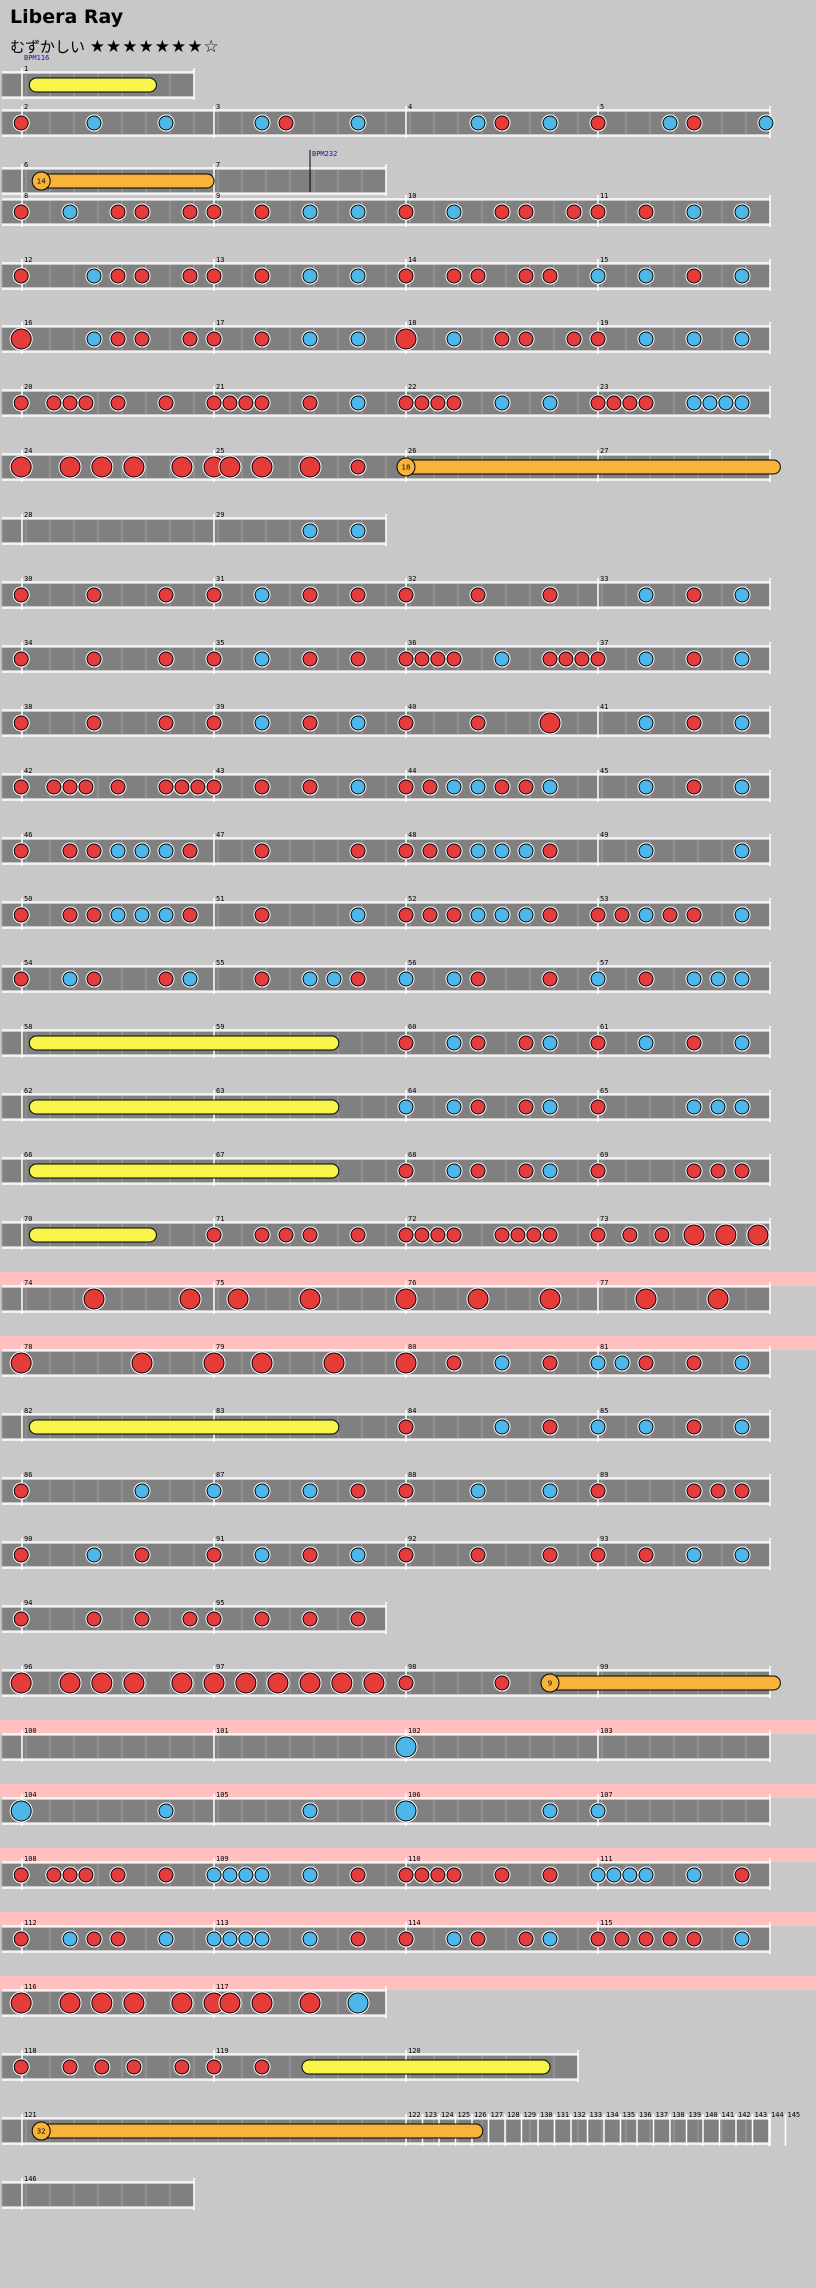 The height and width of the screenshot is (2288, 816). What do you see at coordinates (412, 1283) in the screenshot?
I see `measure-number: 76` at bounding box center [412, 1283].